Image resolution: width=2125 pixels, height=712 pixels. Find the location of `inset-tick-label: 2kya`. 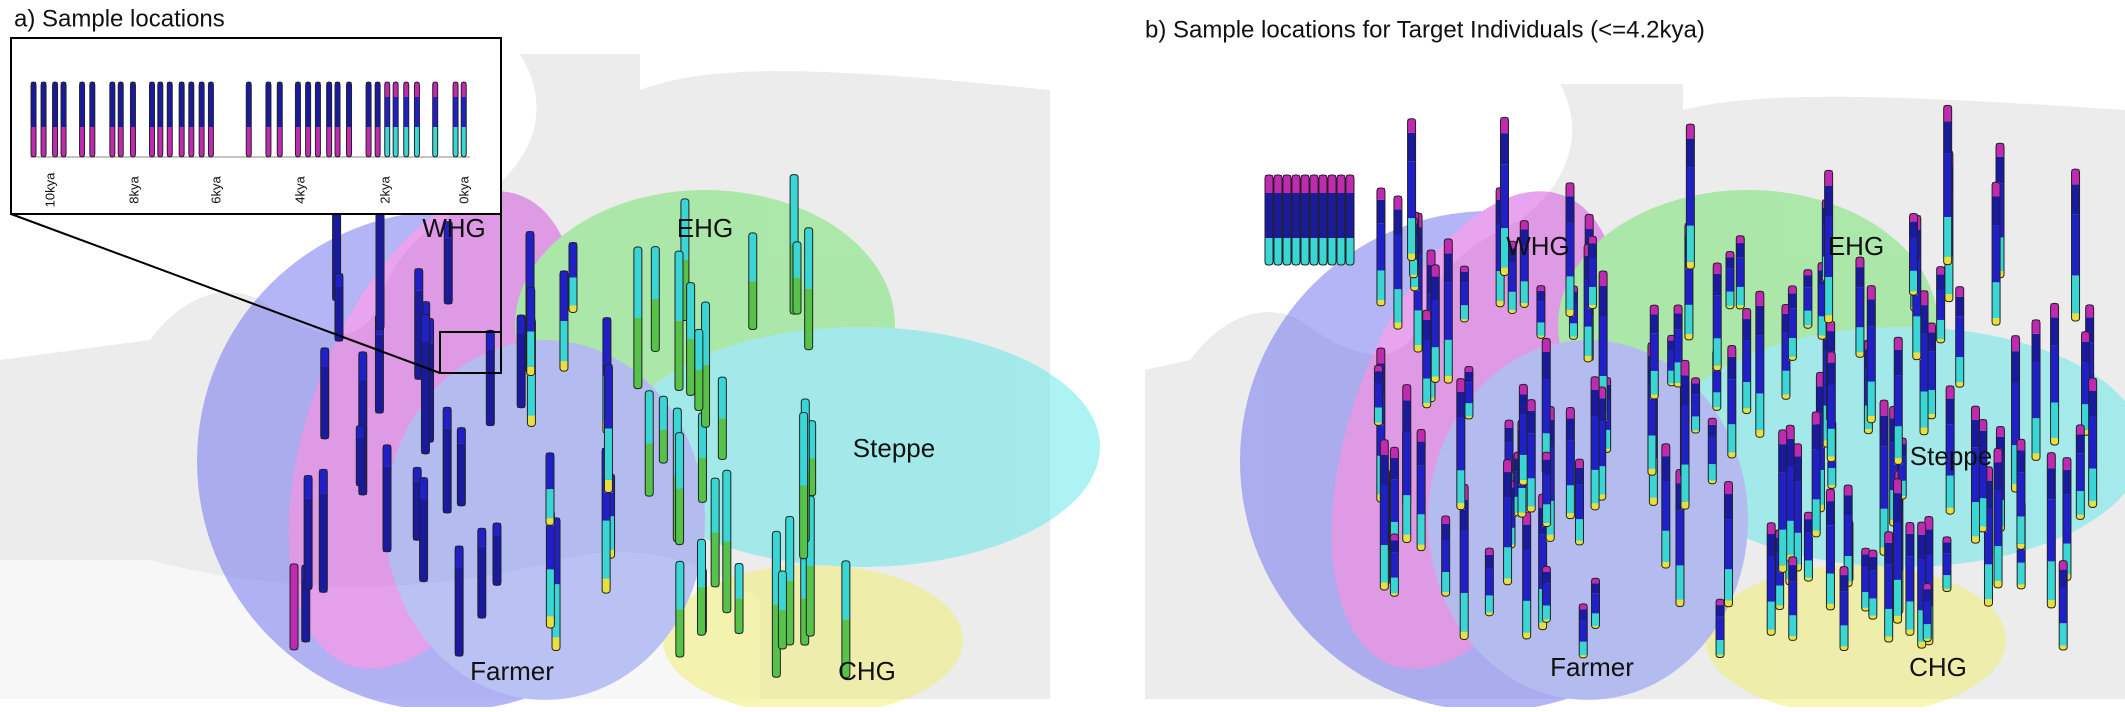

inset-tick-label: 2kya is located at coordinates (384, 190).